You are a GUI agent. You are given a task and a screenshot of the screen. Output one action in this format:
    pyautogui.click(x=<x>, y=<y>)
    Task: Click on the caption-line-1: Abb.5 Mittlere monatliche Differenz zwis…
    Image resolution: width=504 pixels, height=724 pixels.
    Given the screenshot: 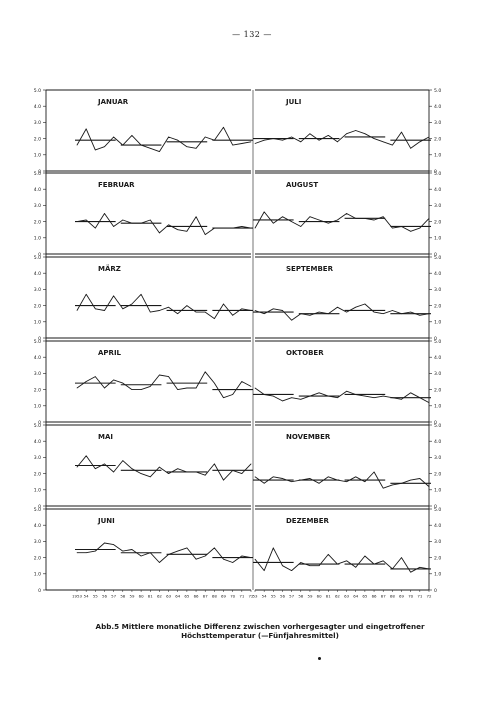 What is the action you would take?
    pyautogui.click(x=260, y=626)
    